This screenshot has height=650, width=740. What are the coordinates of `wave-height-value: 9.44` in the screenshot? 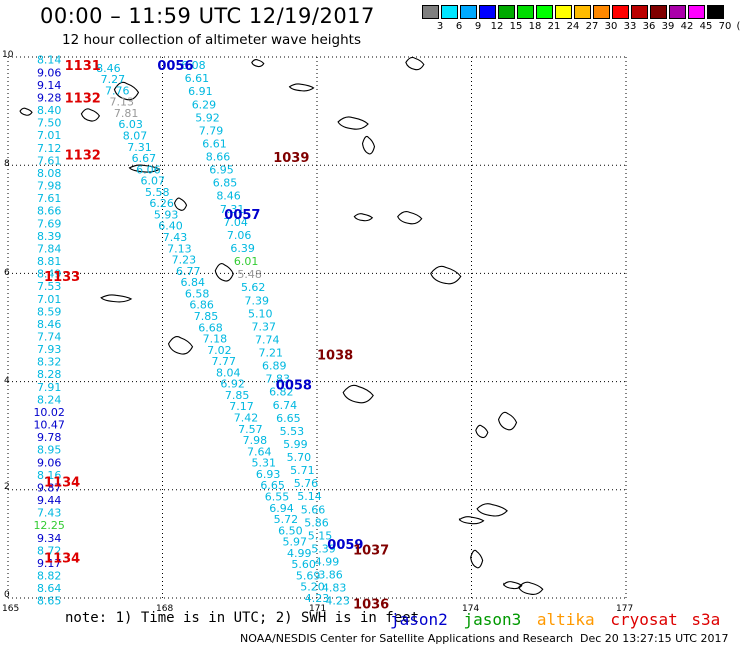 It's located at (49, 500).